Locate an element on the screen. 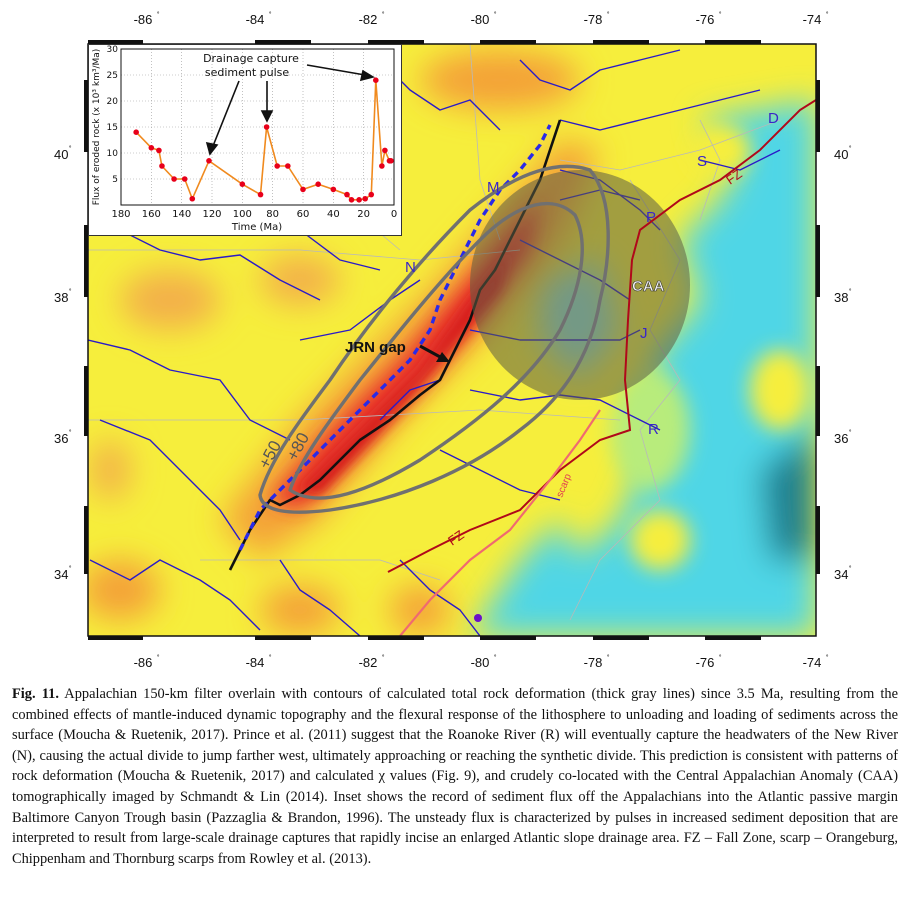 This screenshot has width=910, height=898. figure-label: Fig. 11. is located at coordinates (35, 694).